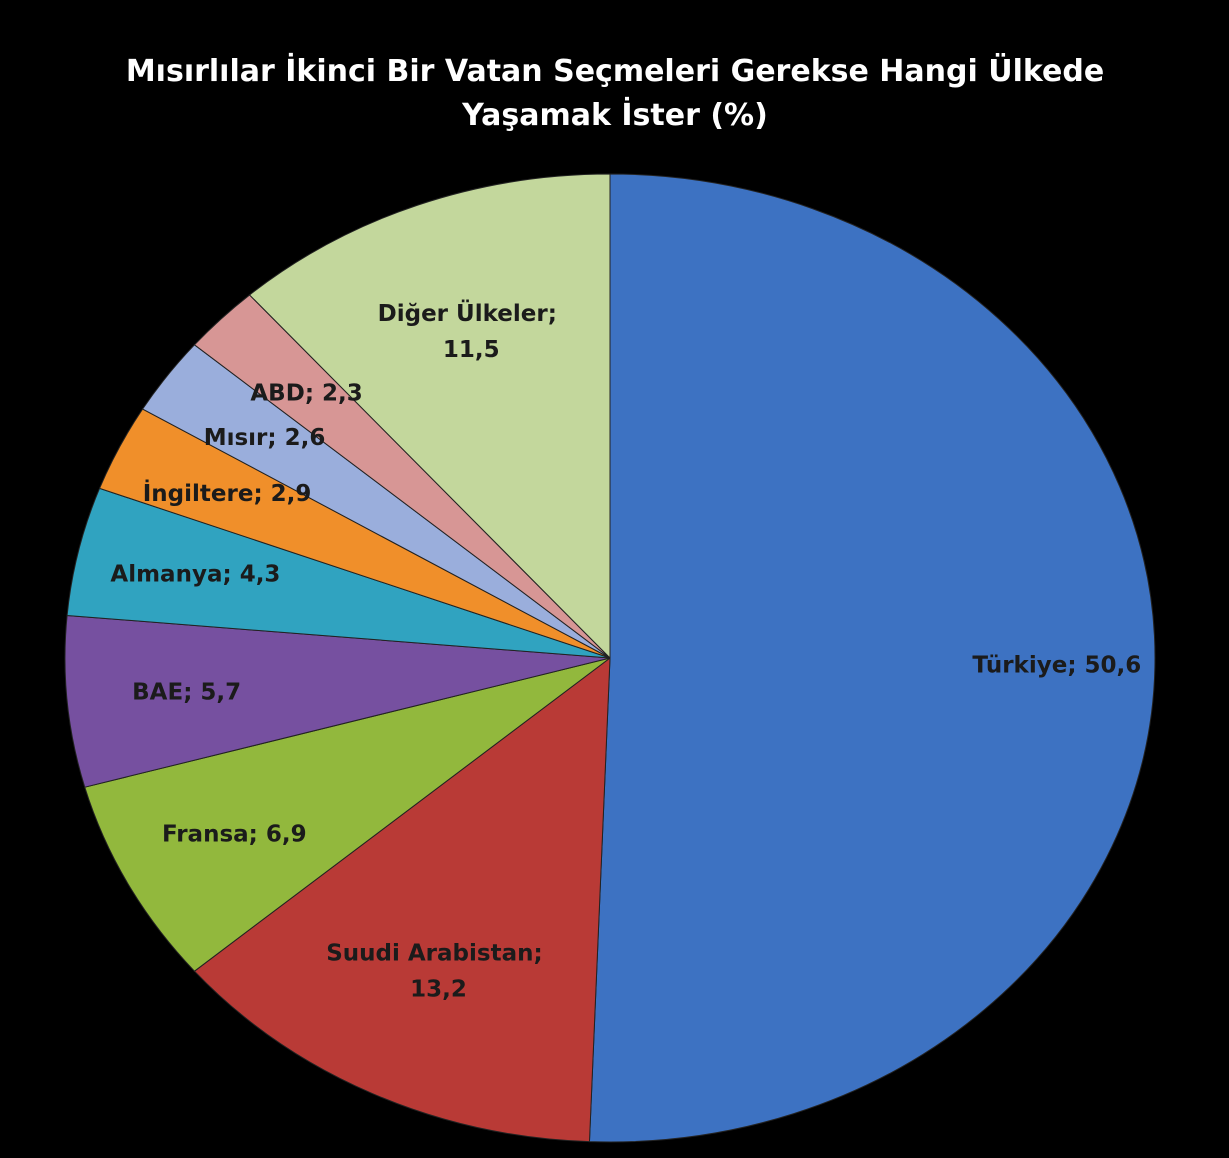 This screenshot has height=1158, width=1229. What do you see at coordinates (198, 493) in the screenshot?
I see `label-category: İngiltere` at bounding box center [198, 493].